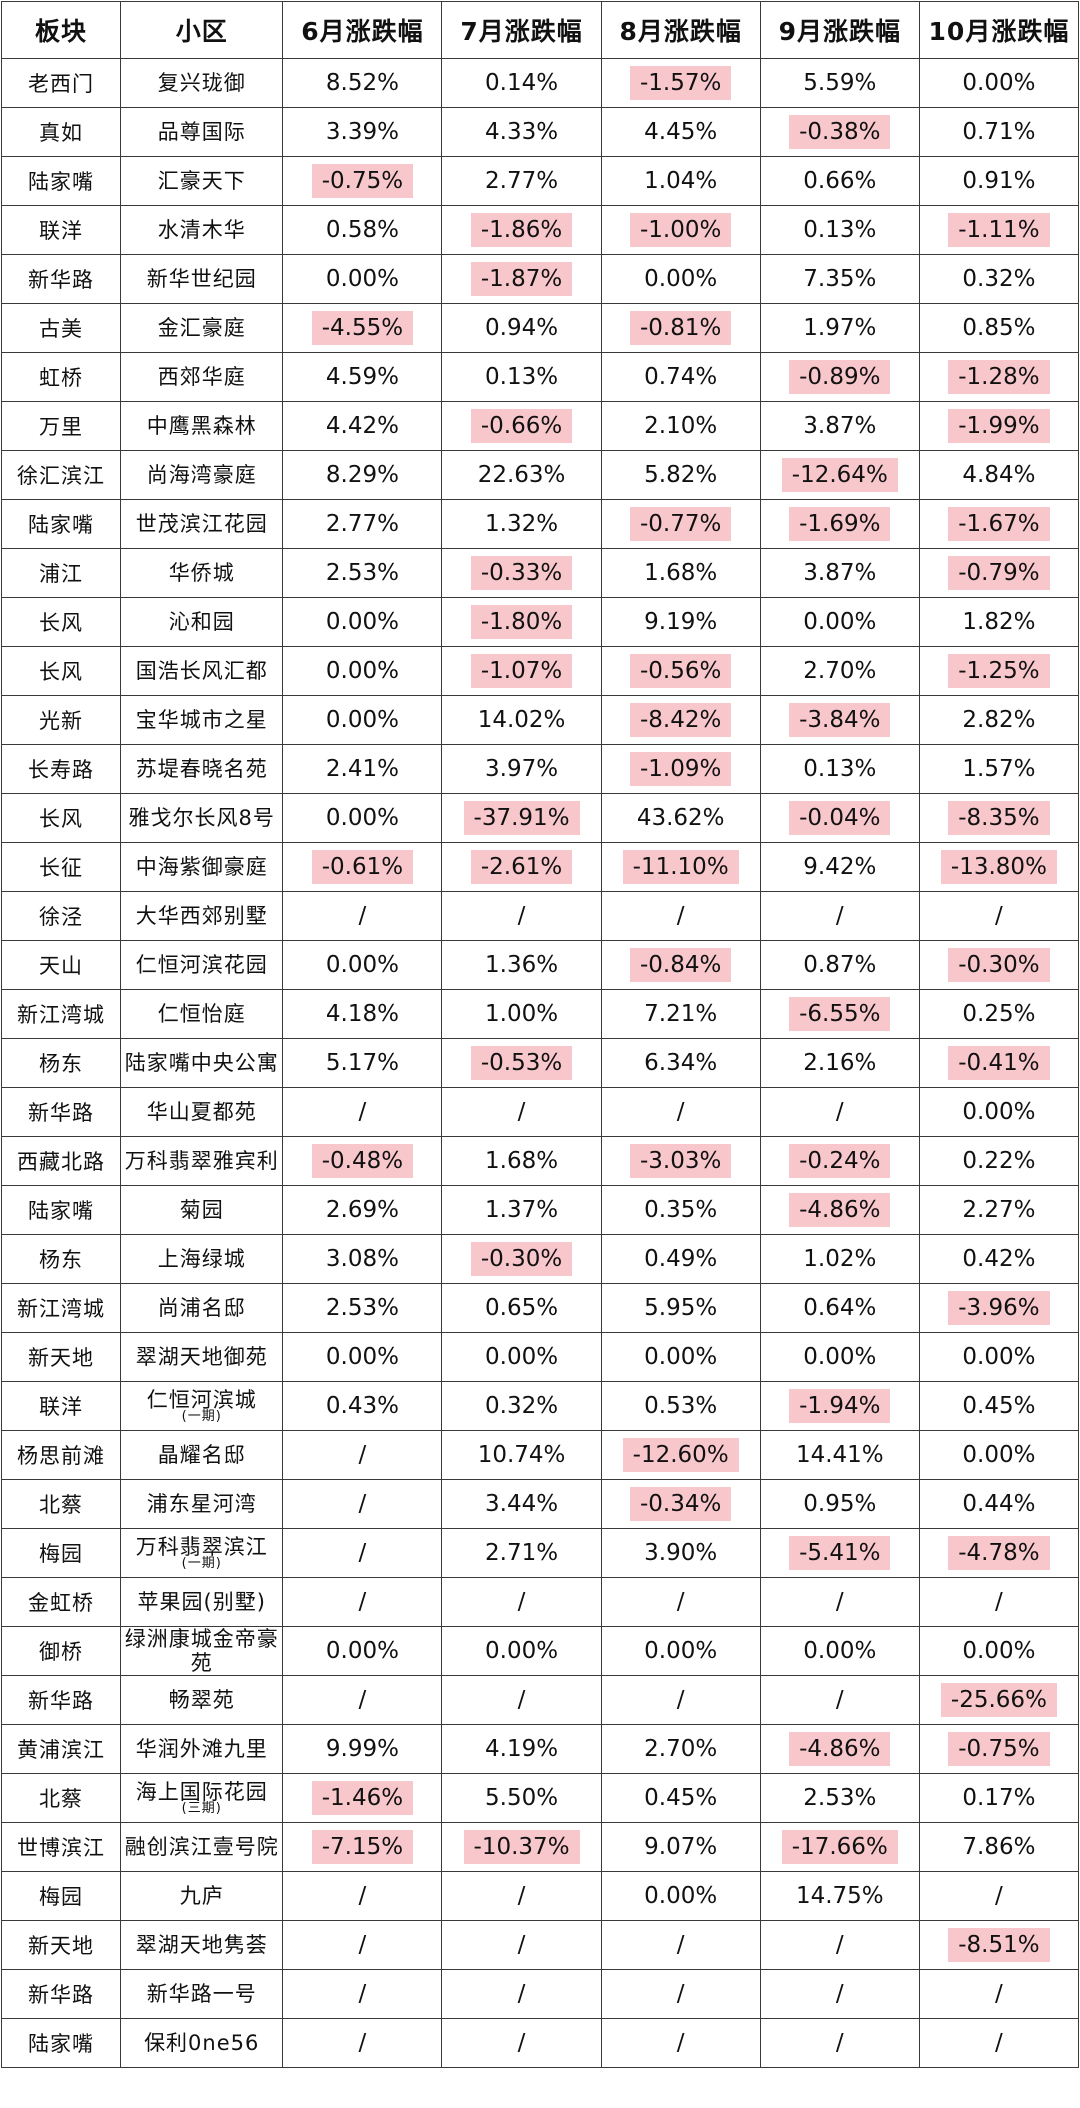  I want to click on negative-change-value: -37.91%, so click(521, 818).